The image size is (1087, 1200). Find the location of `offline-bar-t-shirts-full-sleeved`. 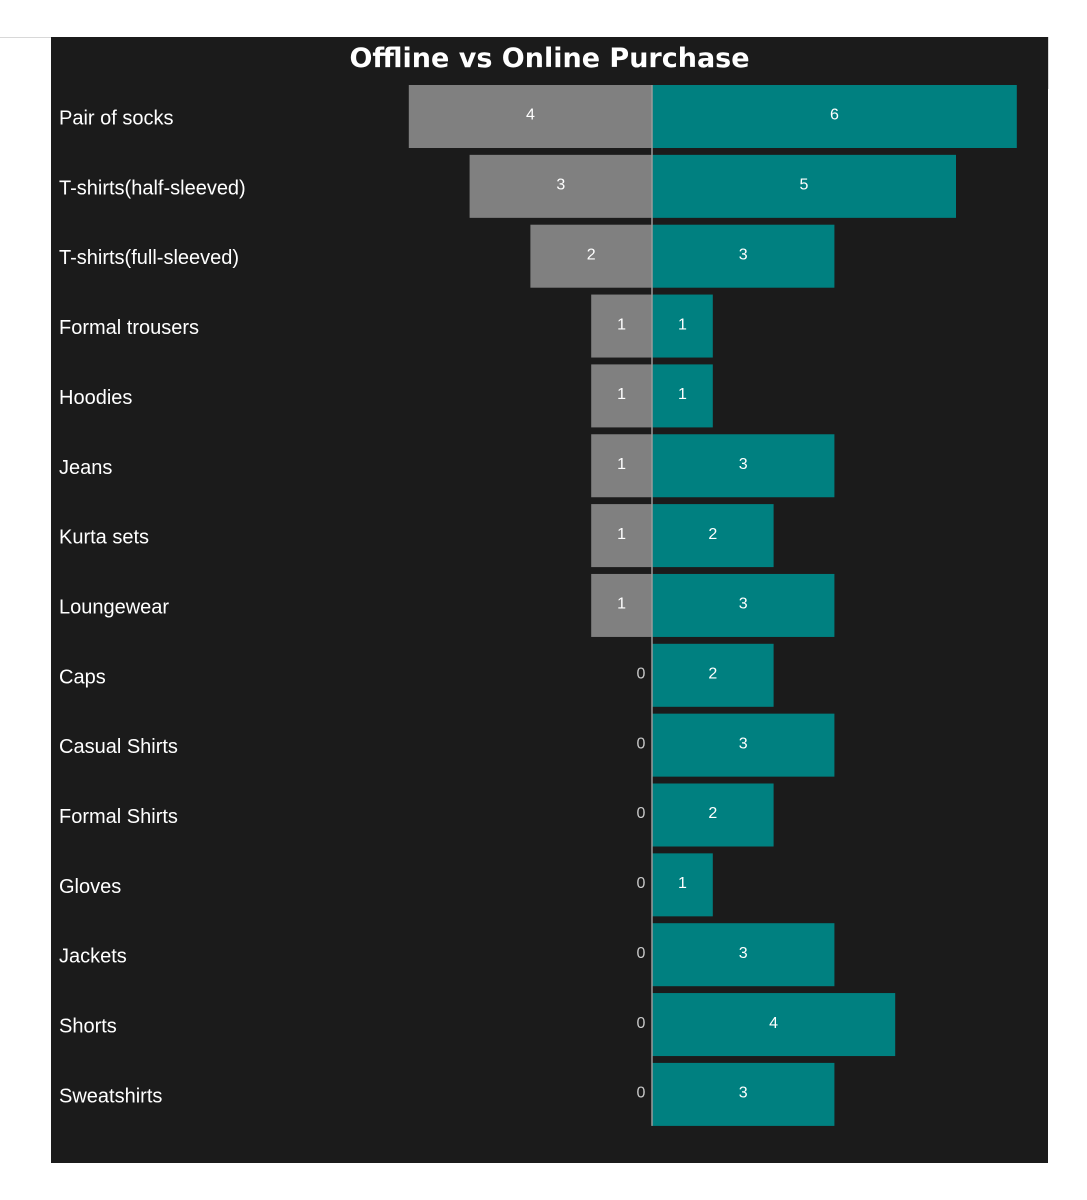

offline-bar-t-shirts-full-sleeved is located at coordinates (591, 256).